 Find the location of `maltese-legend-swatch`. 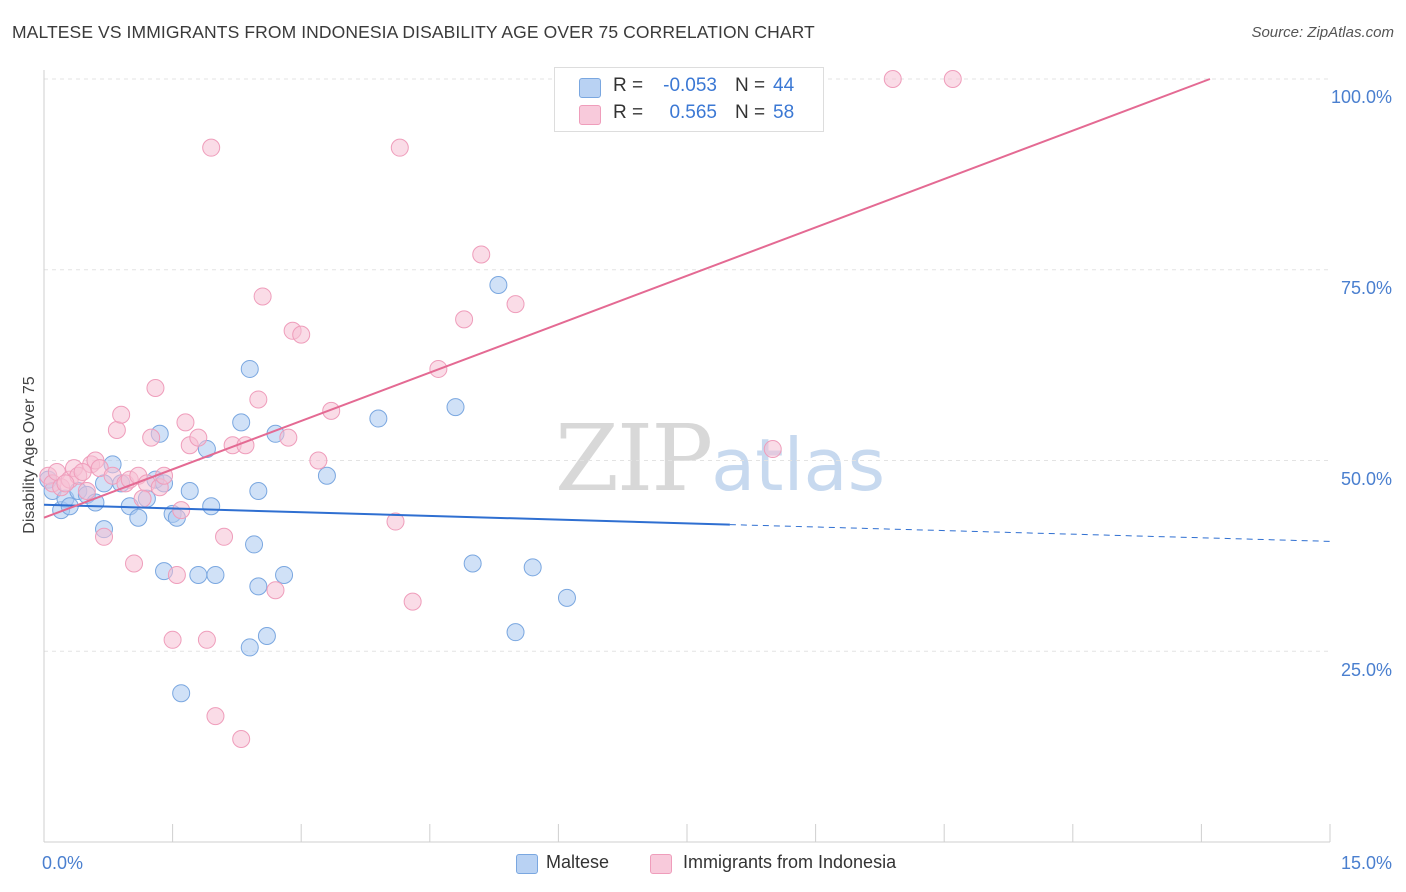

maltese-legend-swatch is located at coordinates (527, 864).